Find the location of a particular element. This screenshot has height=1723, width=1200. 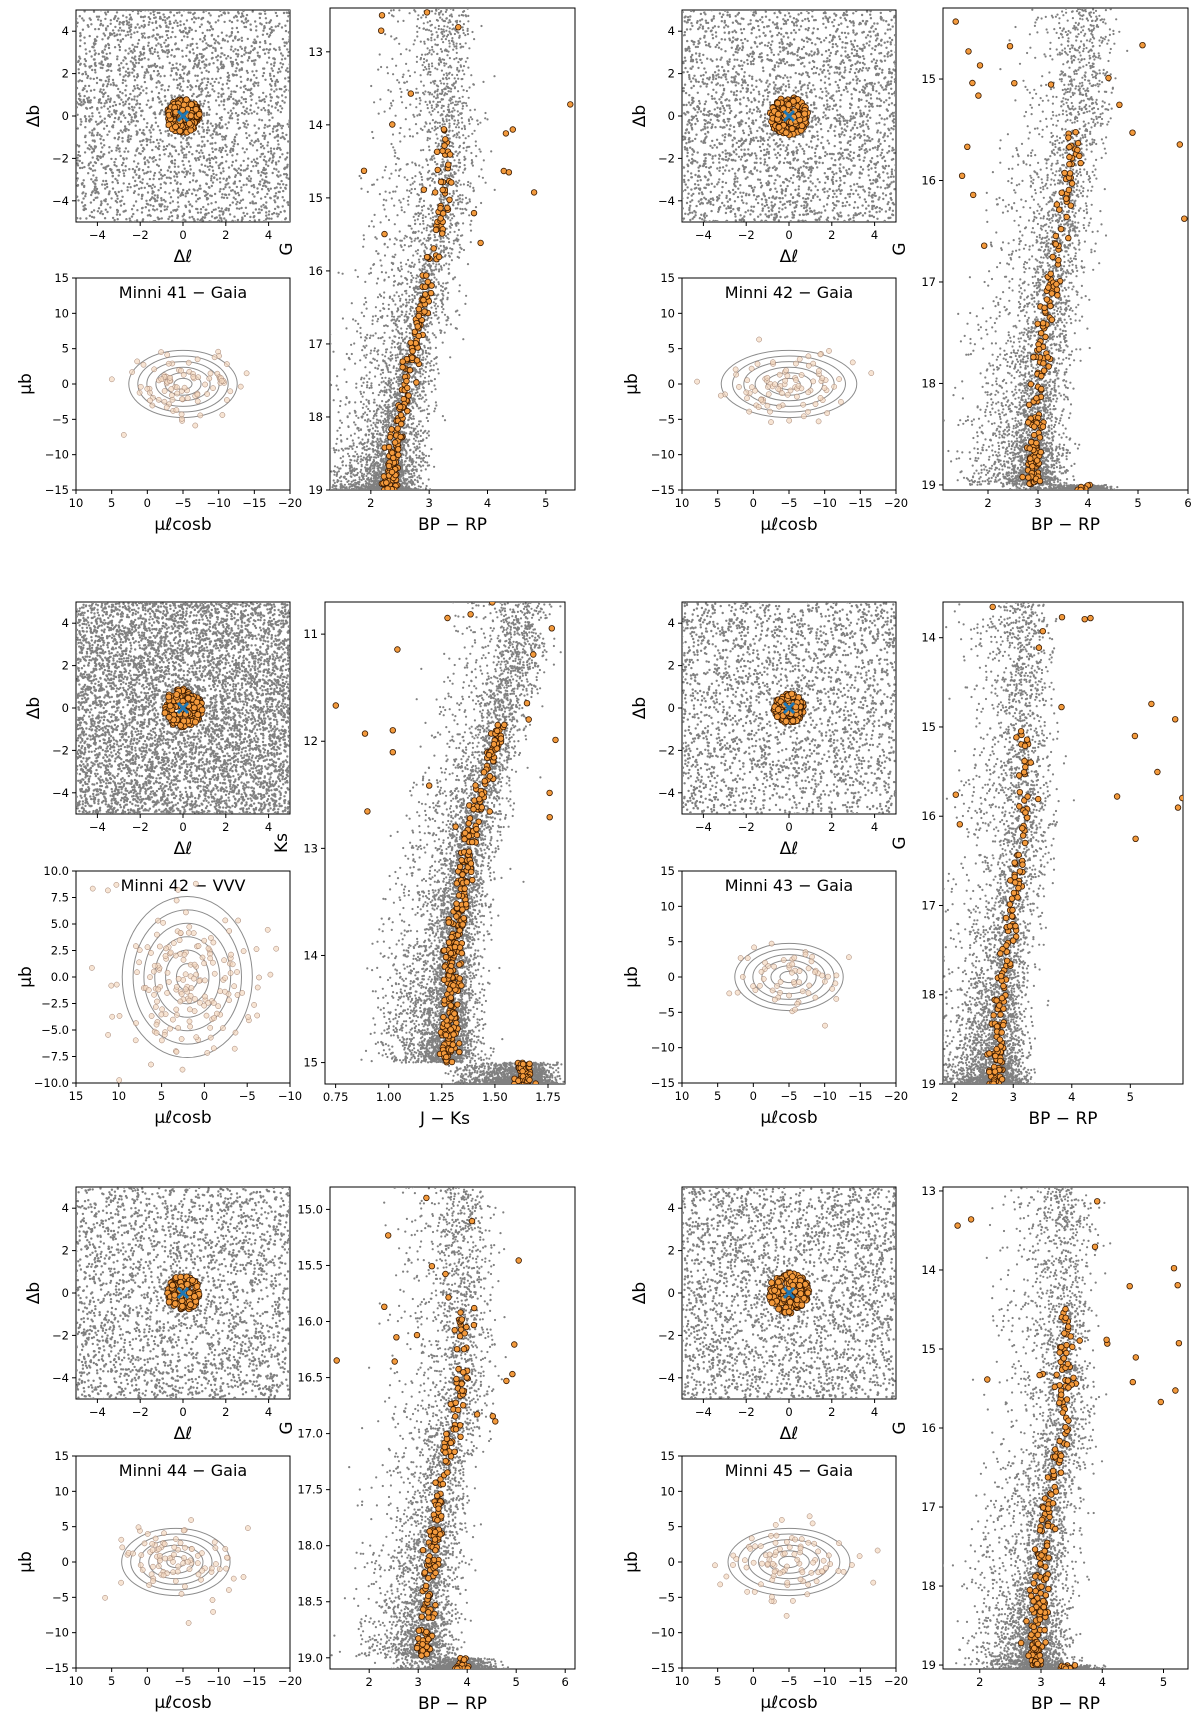

y-tick-label: −10 is located at coordinates (57, 455).